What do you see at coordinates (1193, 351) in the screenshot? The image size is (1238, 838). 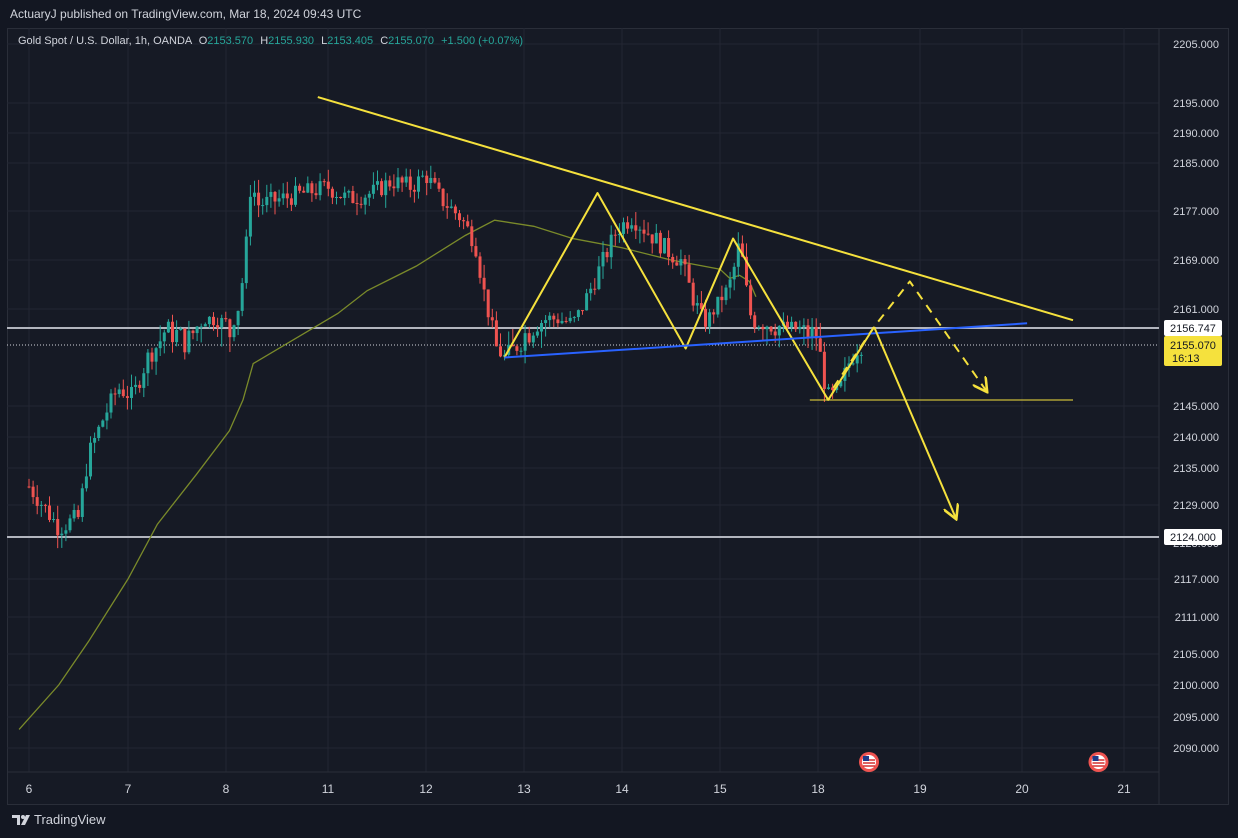 I see `last-price-tag` at bounding box center [1193, 351].